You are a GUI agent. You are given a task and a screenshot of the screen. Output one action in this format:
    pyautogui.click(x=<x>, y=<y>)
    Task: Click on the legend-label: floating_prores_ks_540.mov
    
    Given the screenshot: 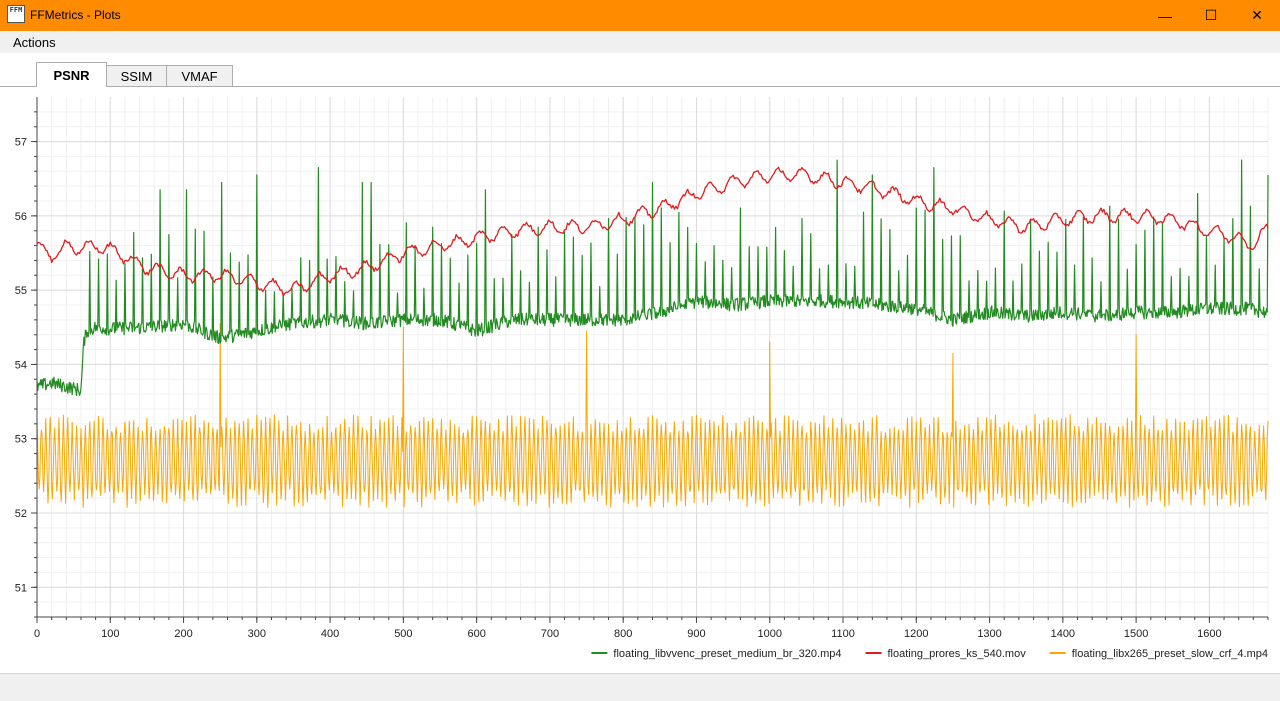 What is the action you would take?
    pyautogui.click(x=957, y=654)
    